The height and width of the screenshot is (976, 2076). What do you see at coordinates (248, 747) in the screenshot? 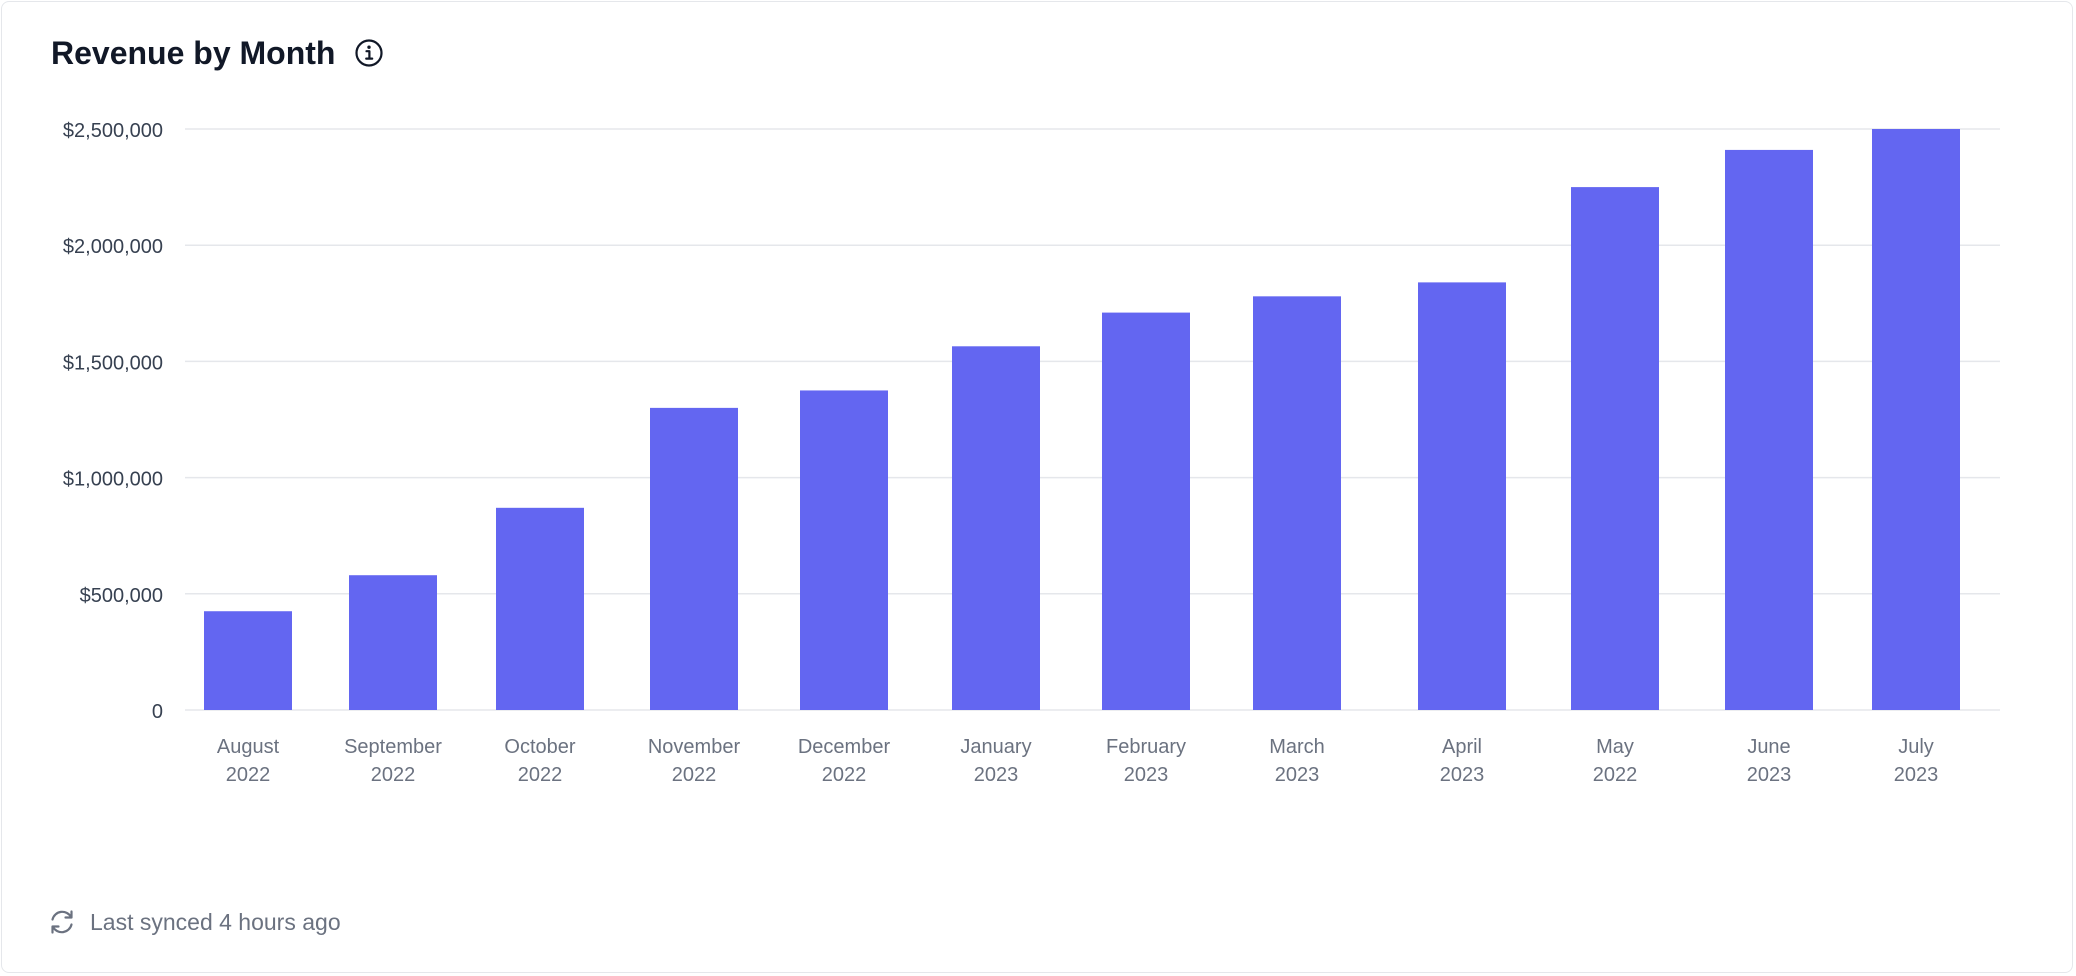
I see `x-tick-month: August` at bounding box center [248, 747].